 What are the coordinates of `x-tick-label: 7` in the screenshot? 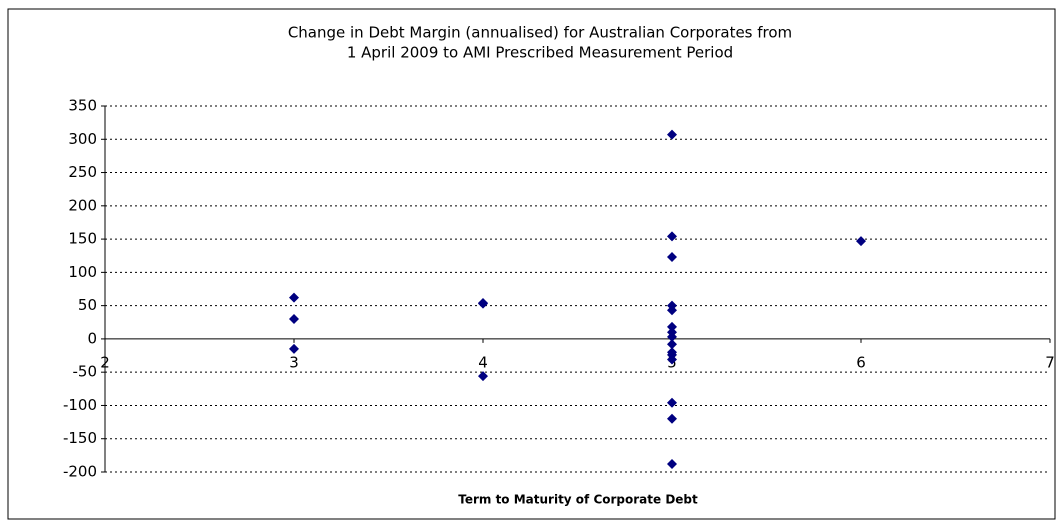 It's located at (1050, 362).